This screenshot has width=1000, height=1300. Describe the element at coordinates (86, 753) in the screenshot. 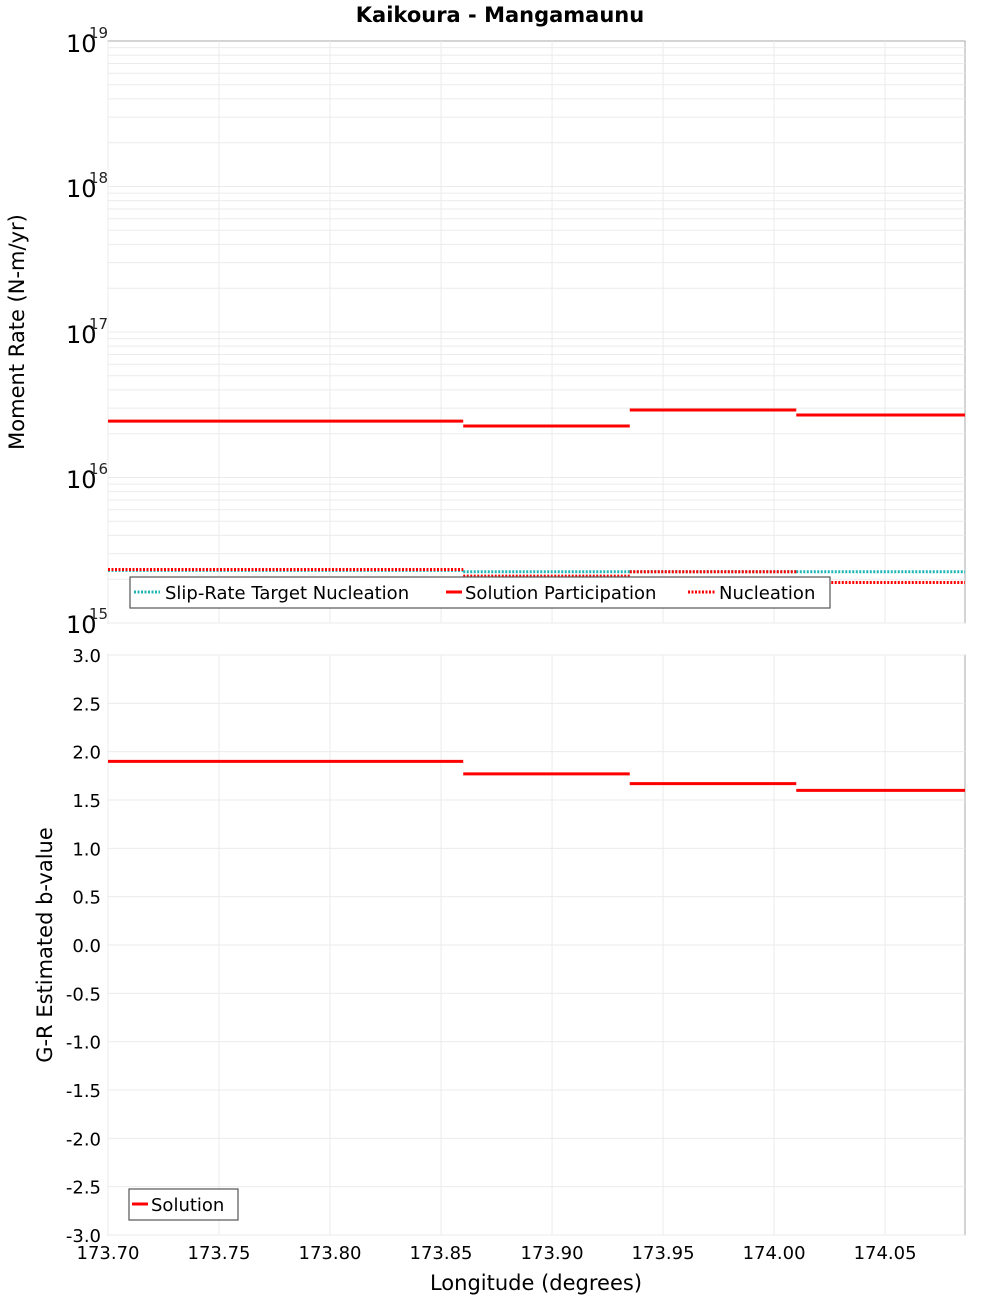

I see `ytick-label: 2.0` at that location.